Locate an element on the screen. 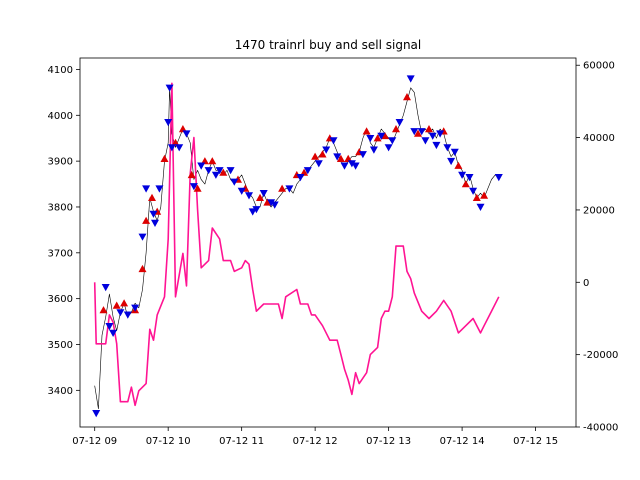  left-y-tick-label: 3700 is located at coordinates (60, 253).